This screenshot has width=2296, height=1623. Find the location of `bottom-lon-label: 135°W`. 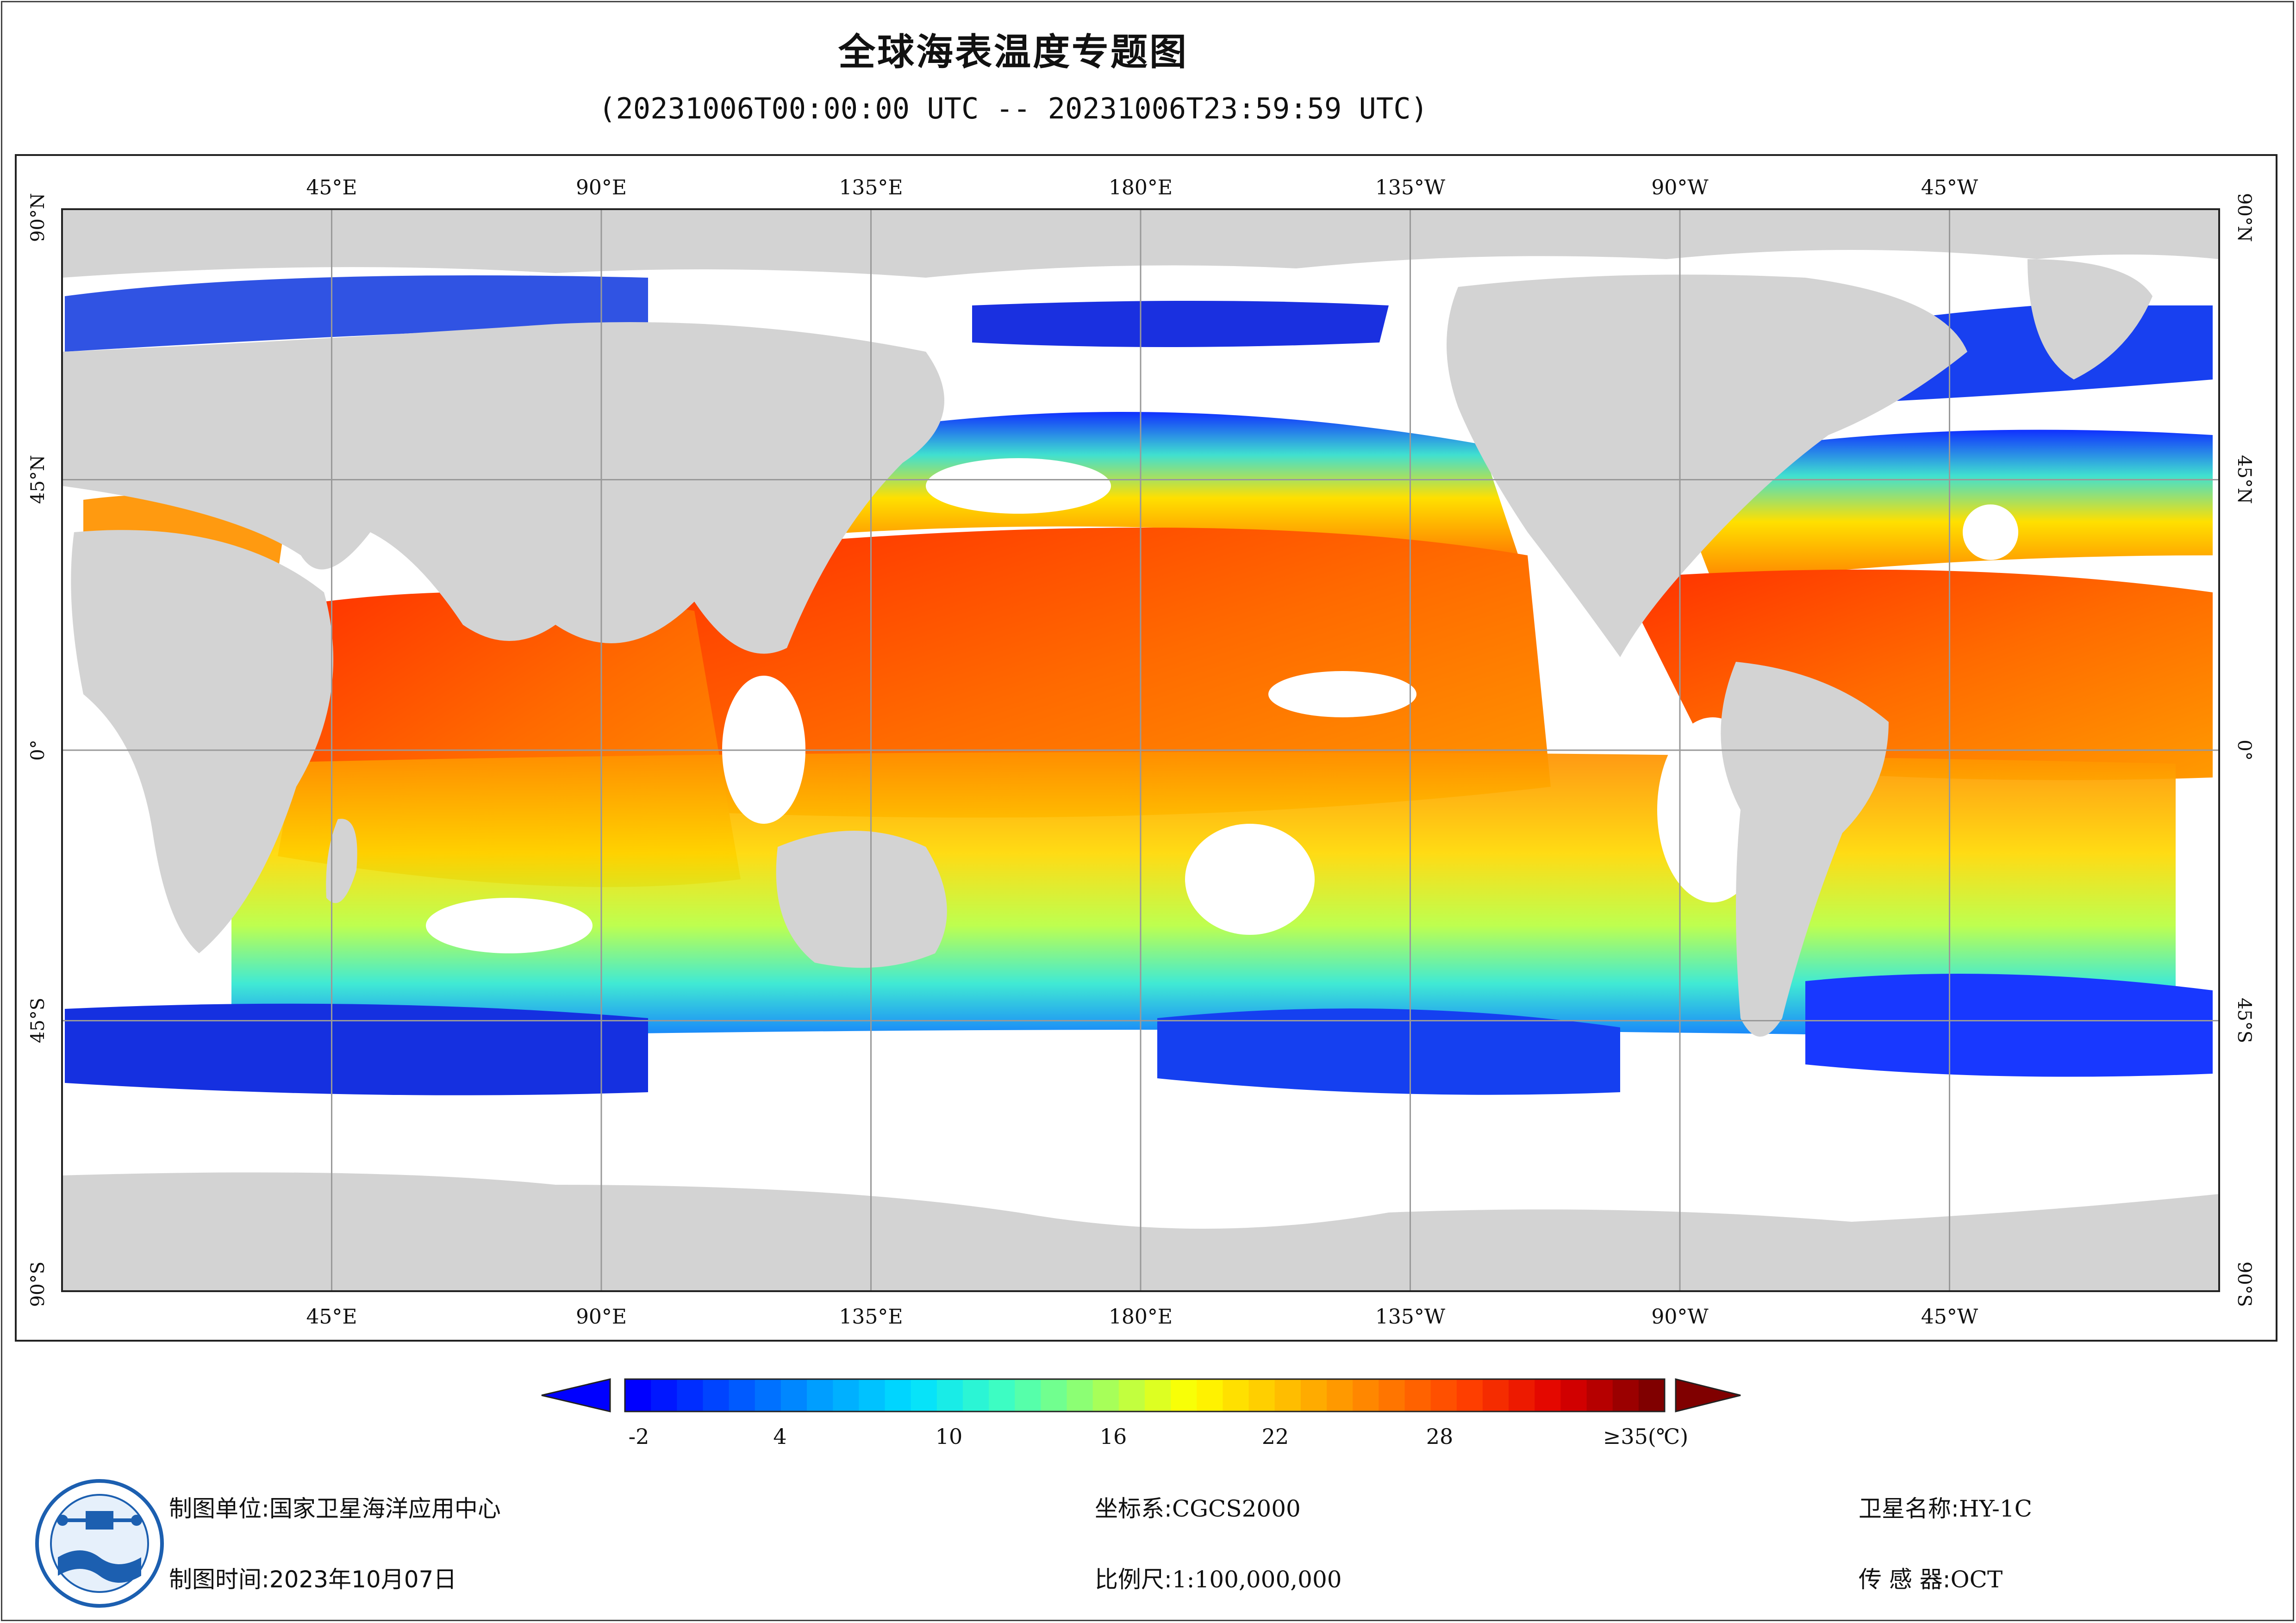

bottom-lon-label: 135°W is located at coordinates (1410, 1317).